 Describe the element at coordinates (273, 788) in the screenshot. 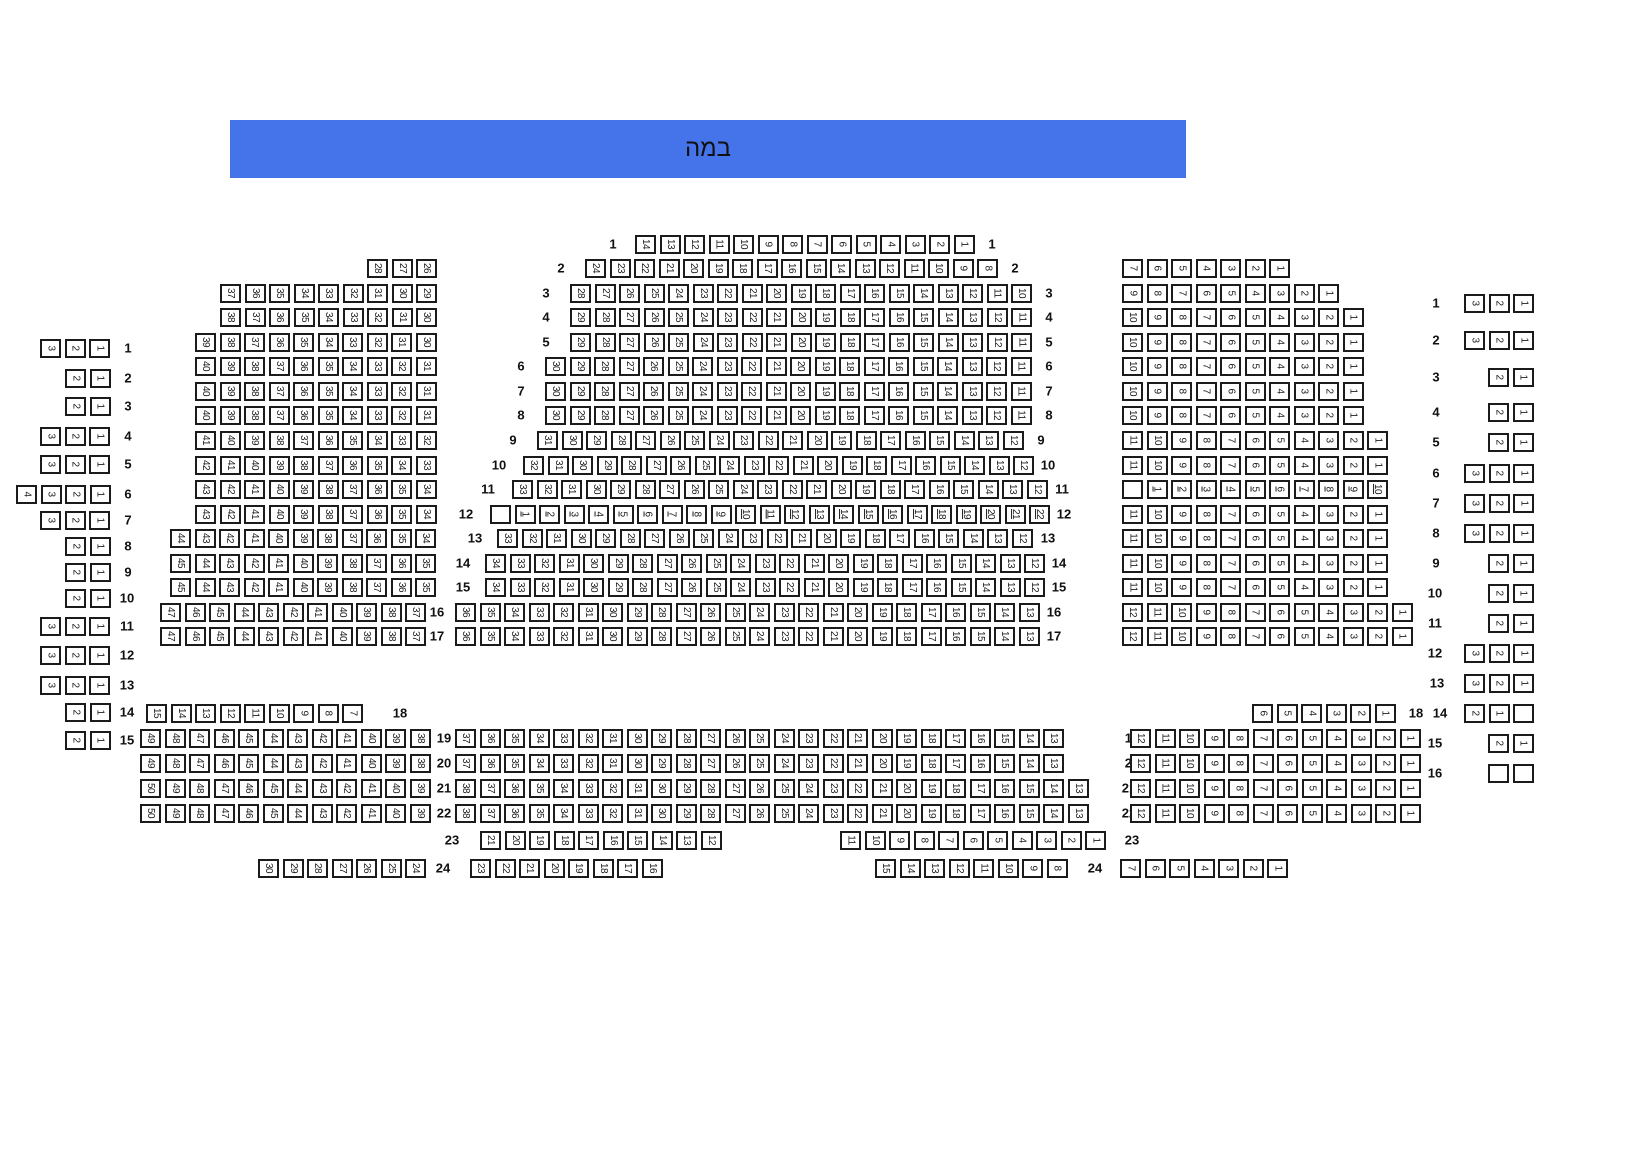

I see `seat: 45` at that location.